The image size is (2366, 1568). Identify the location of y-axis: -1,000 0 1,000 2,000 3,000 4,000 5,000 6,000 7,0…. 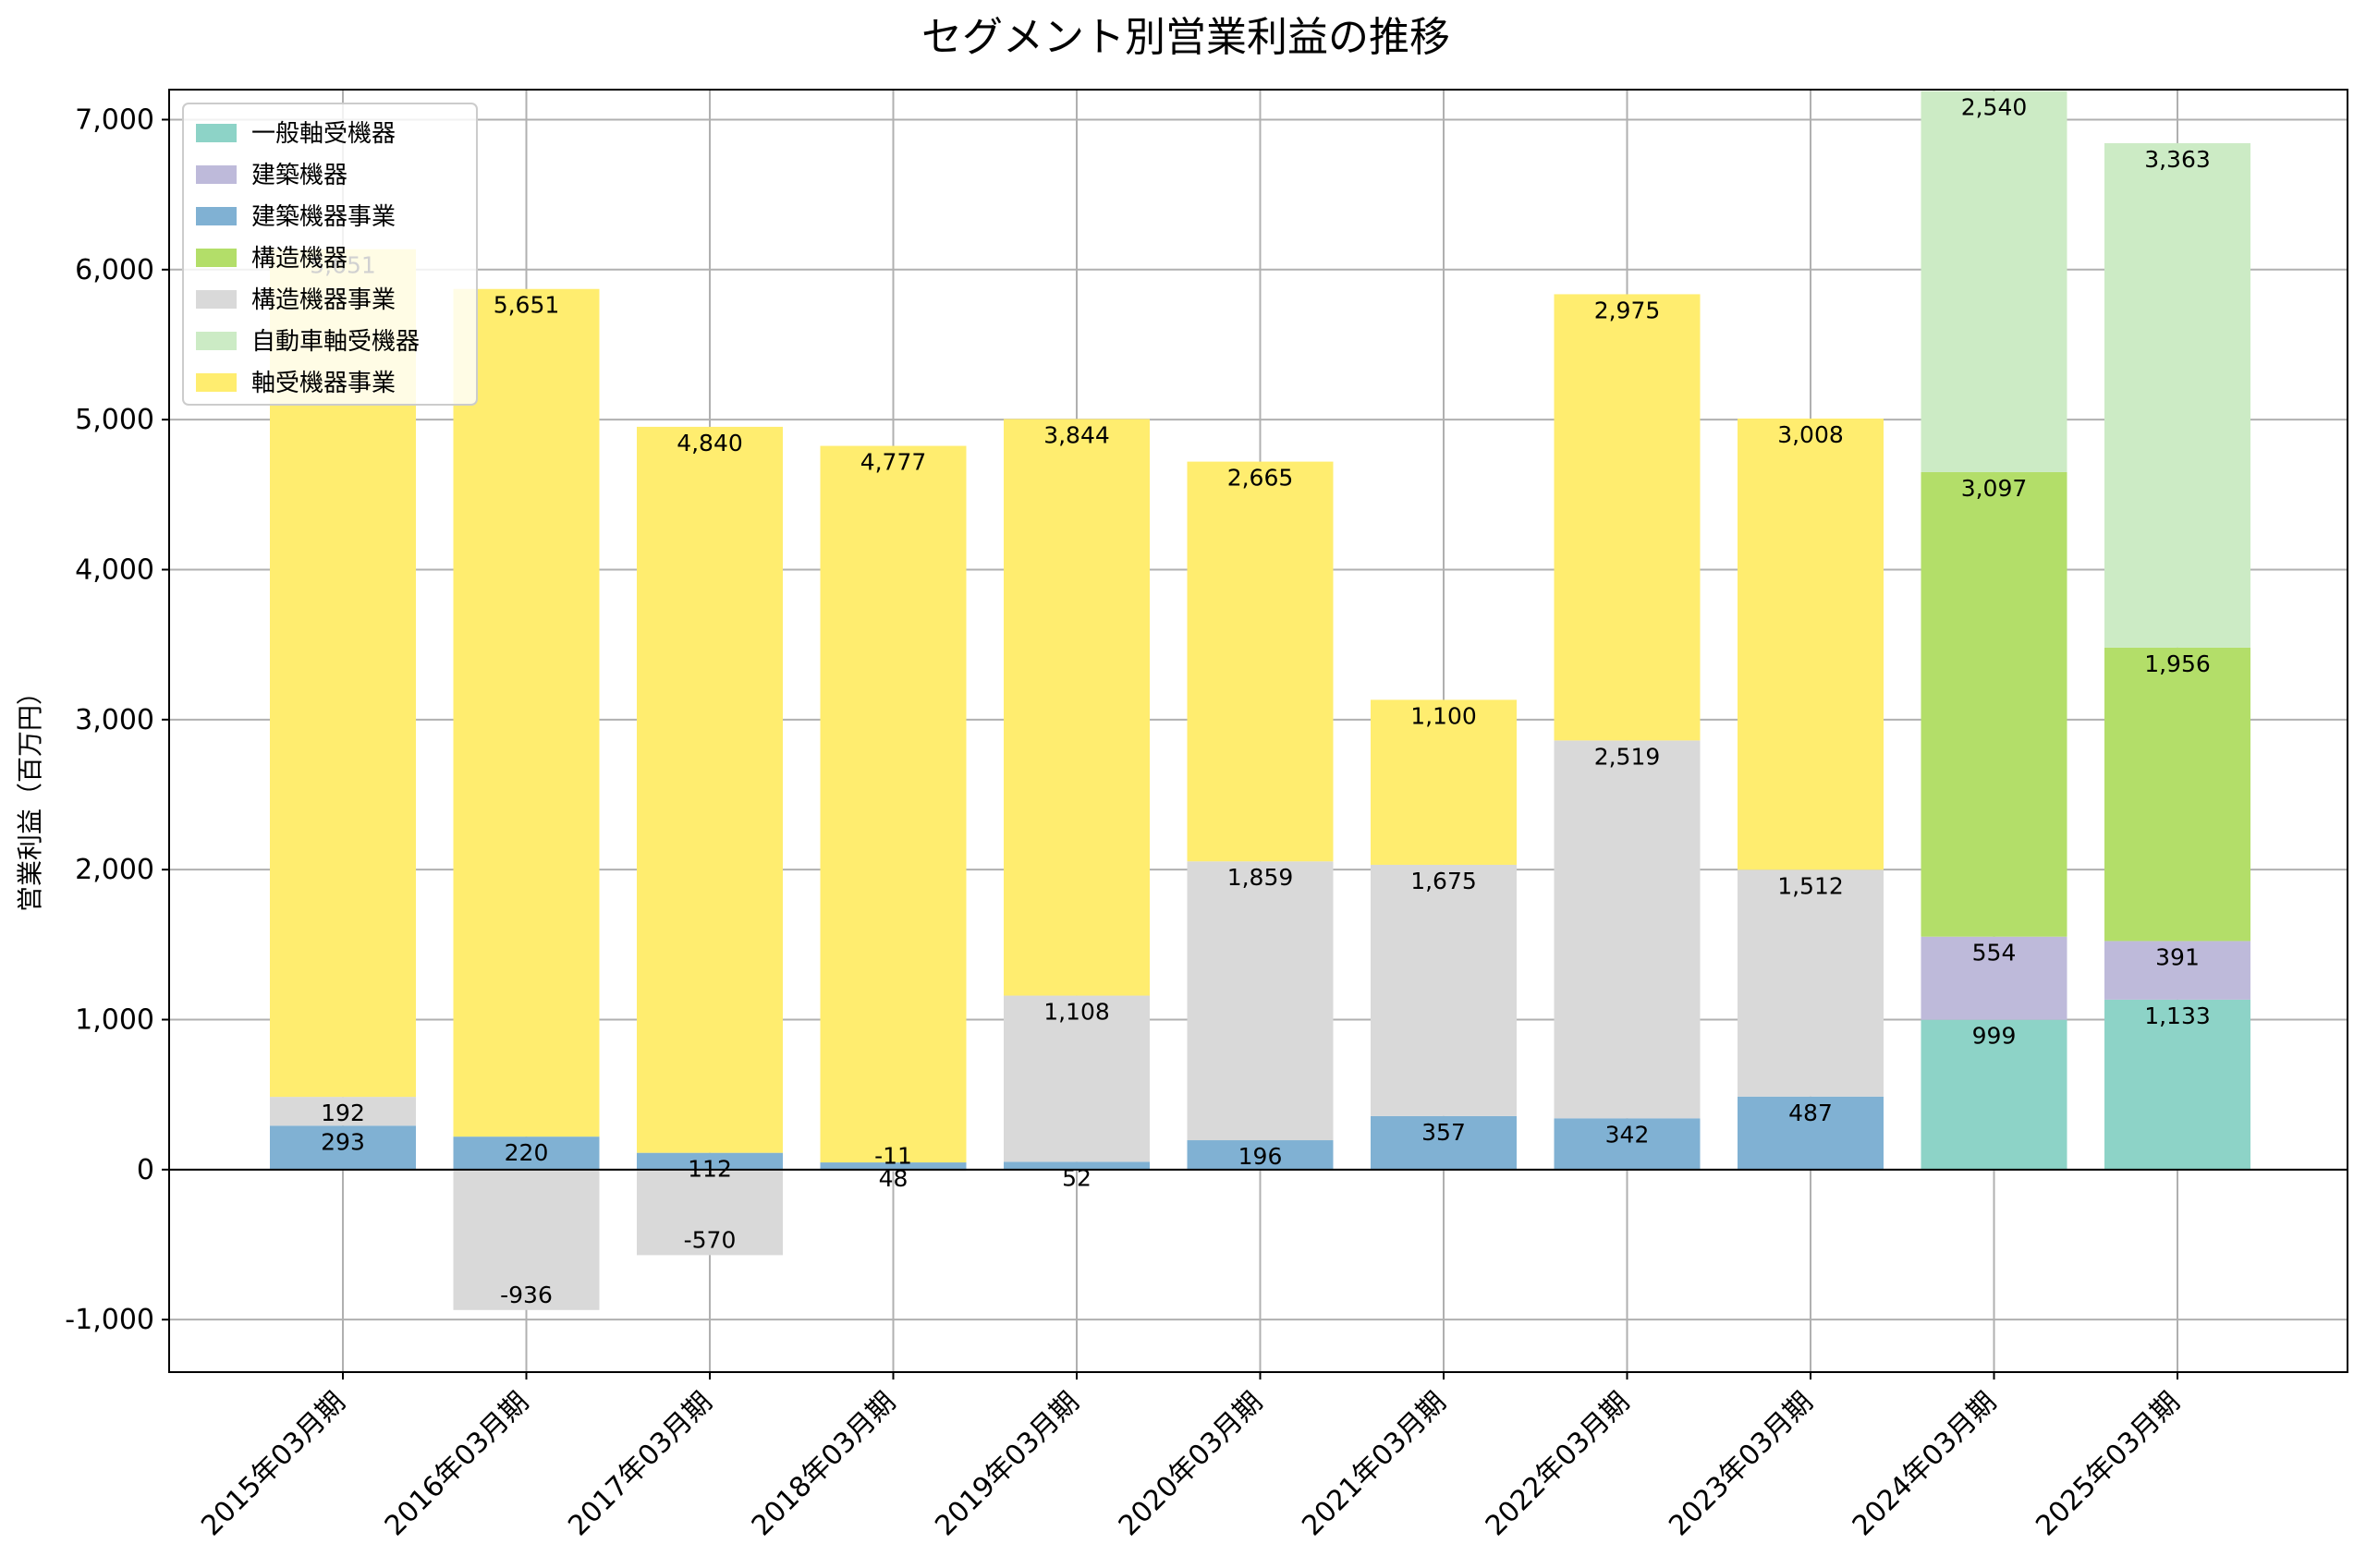
(117, 719).